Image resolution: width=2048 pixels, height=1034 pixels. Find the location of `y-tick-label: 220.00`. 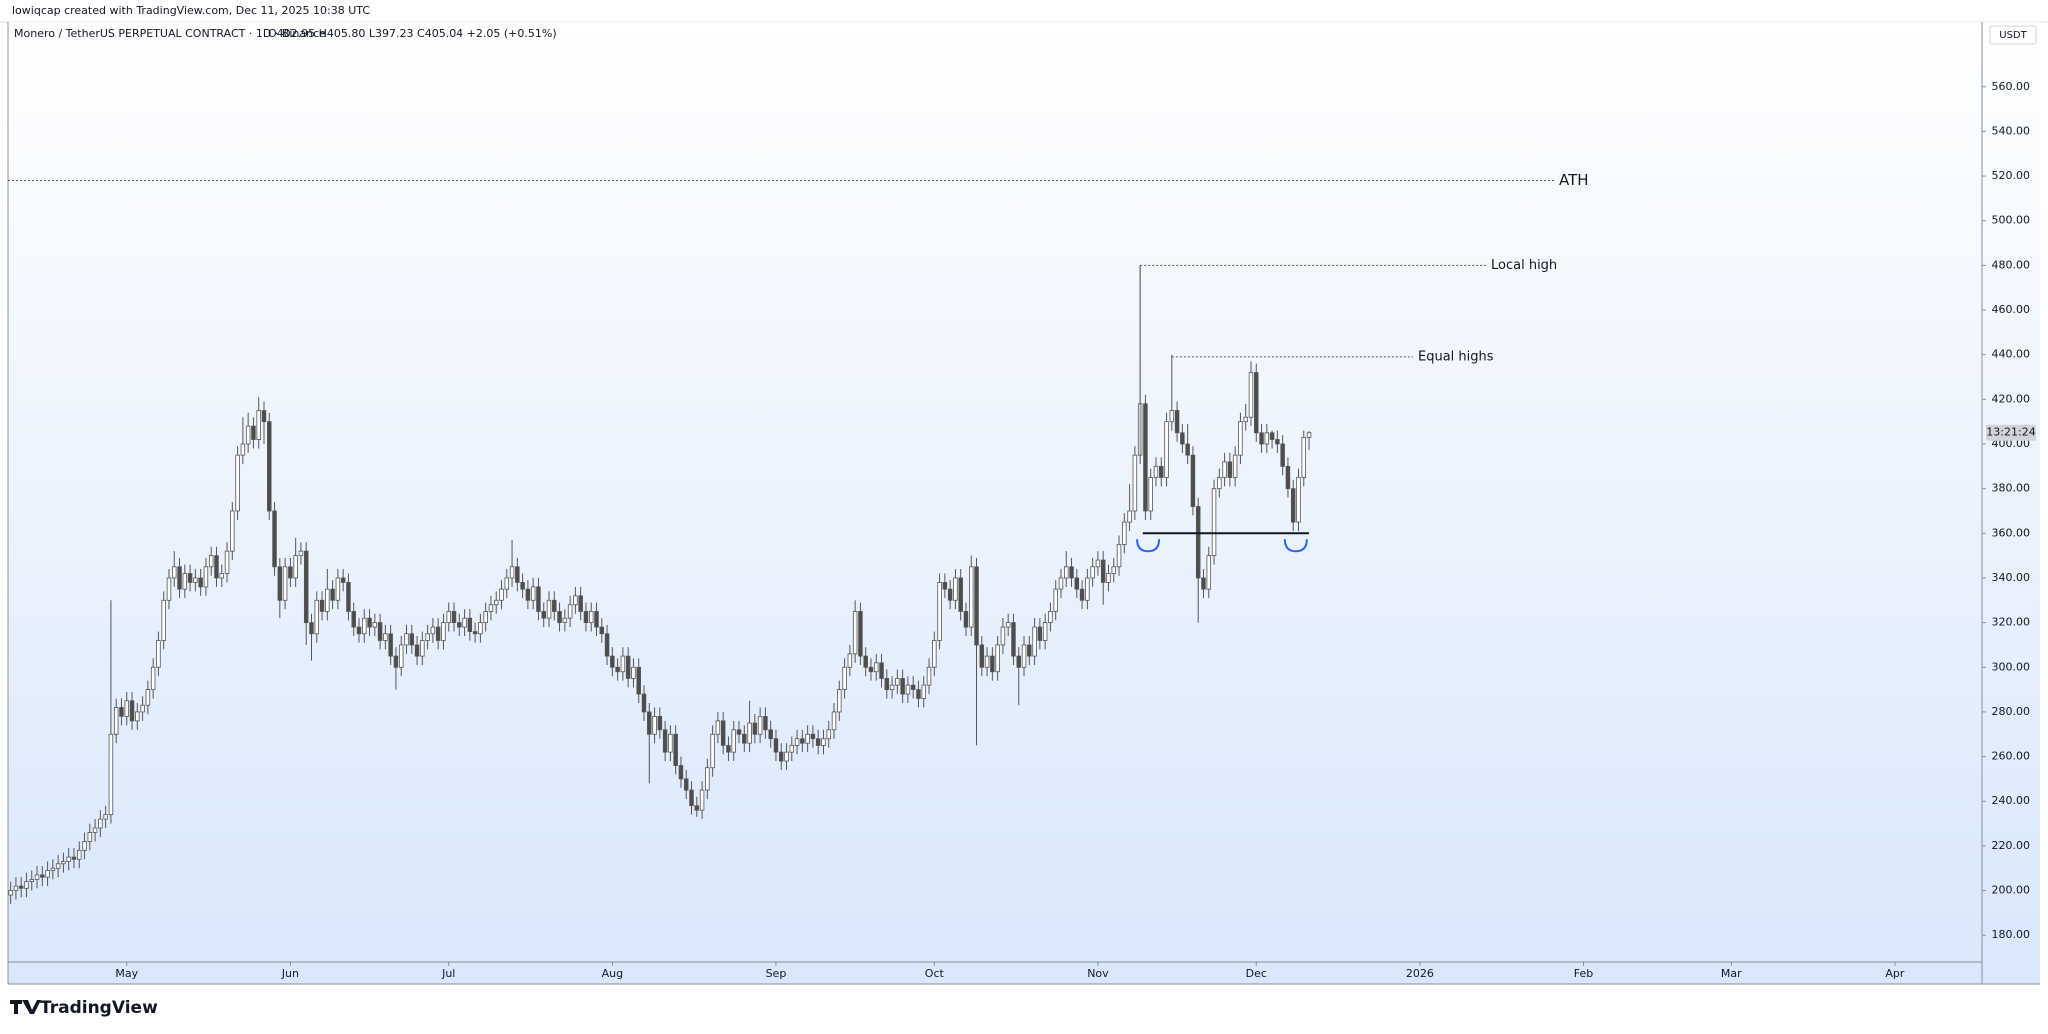

y-tick-label: 220.00 is located at coordinates (2011, 845).